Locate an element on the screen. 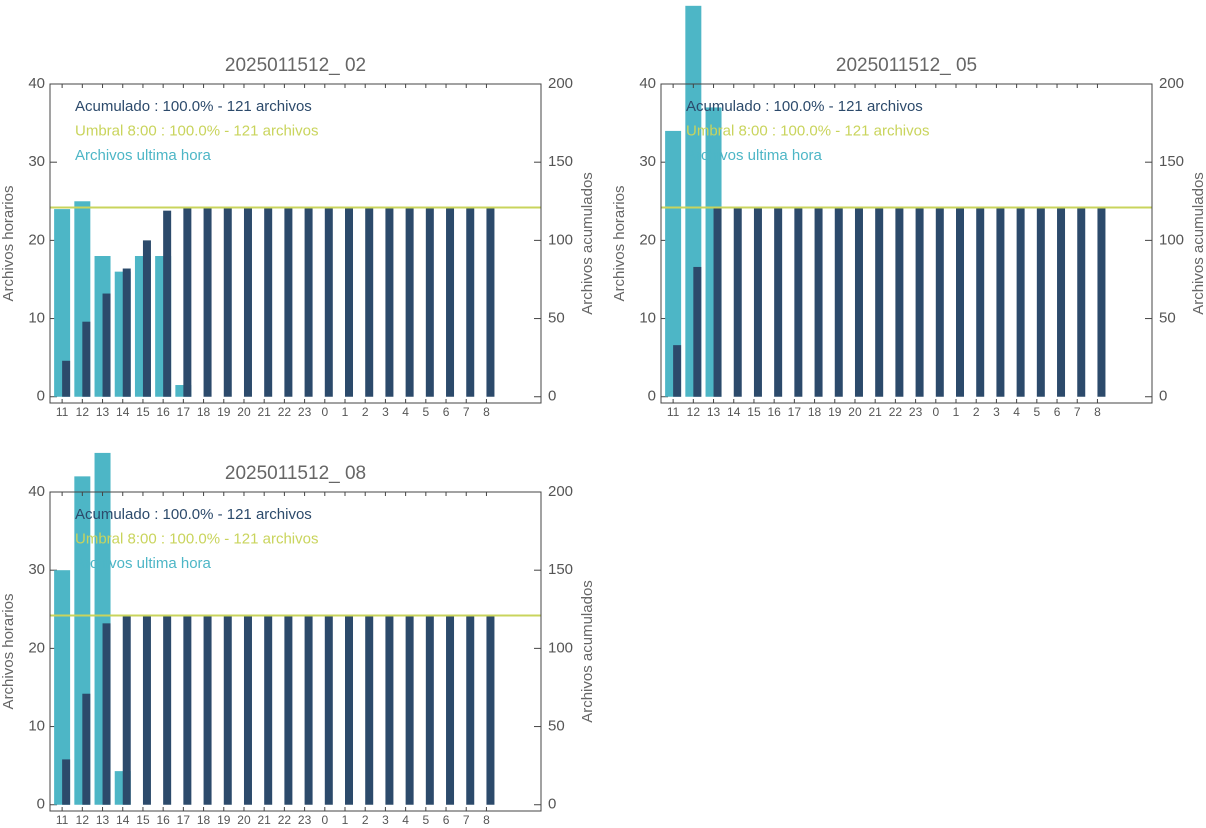 The image size is (1206, 828). y-tick-label: 40 is located at coordinates (36, 491).